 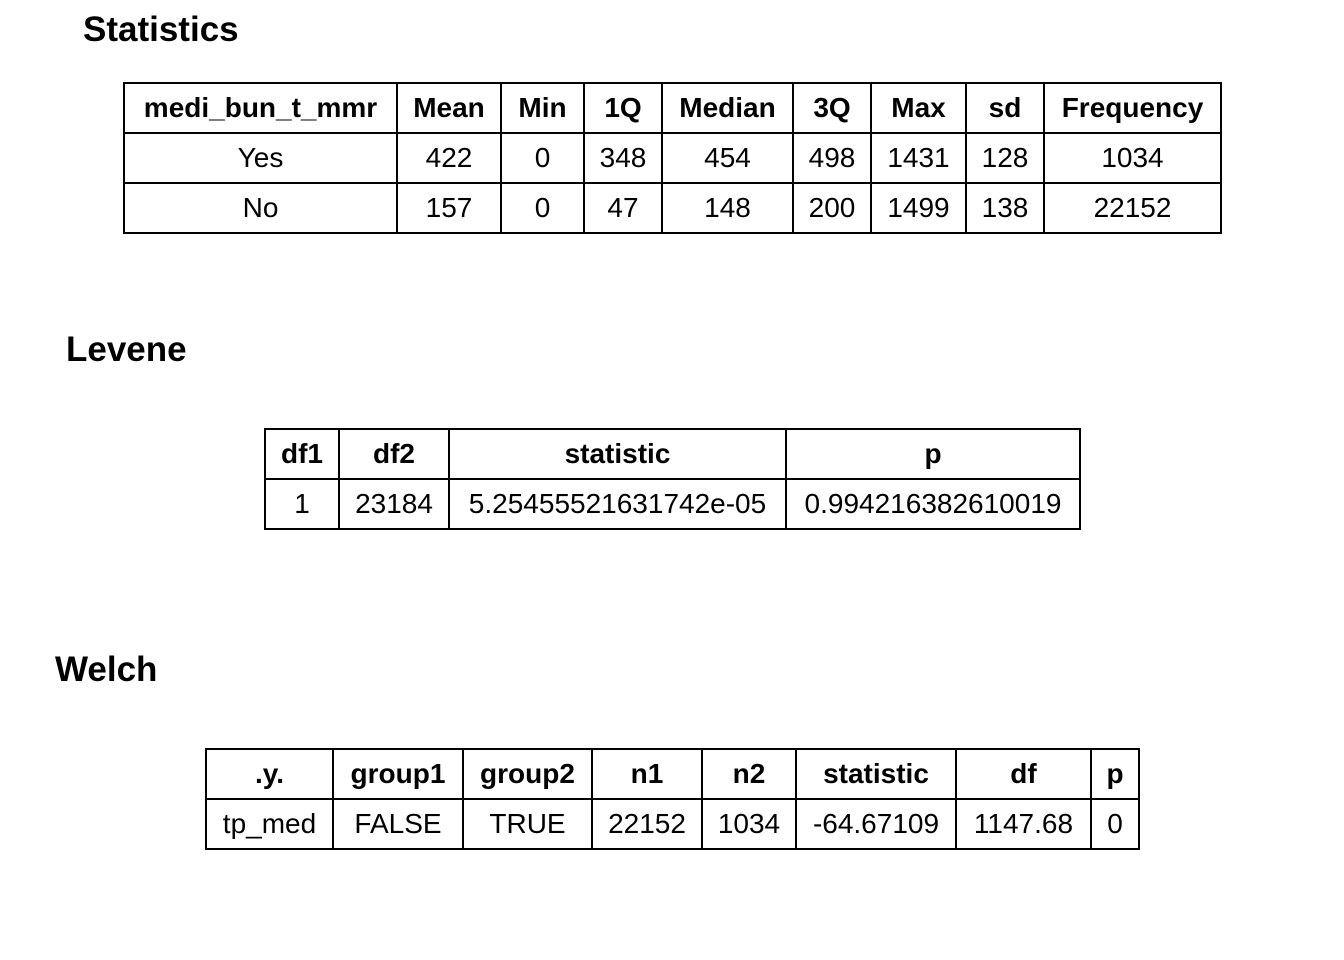 What do you see at coordinates (1005, 108) in the screenshot?
I see `header-cell: sd` at bounding box center [1005, 108].